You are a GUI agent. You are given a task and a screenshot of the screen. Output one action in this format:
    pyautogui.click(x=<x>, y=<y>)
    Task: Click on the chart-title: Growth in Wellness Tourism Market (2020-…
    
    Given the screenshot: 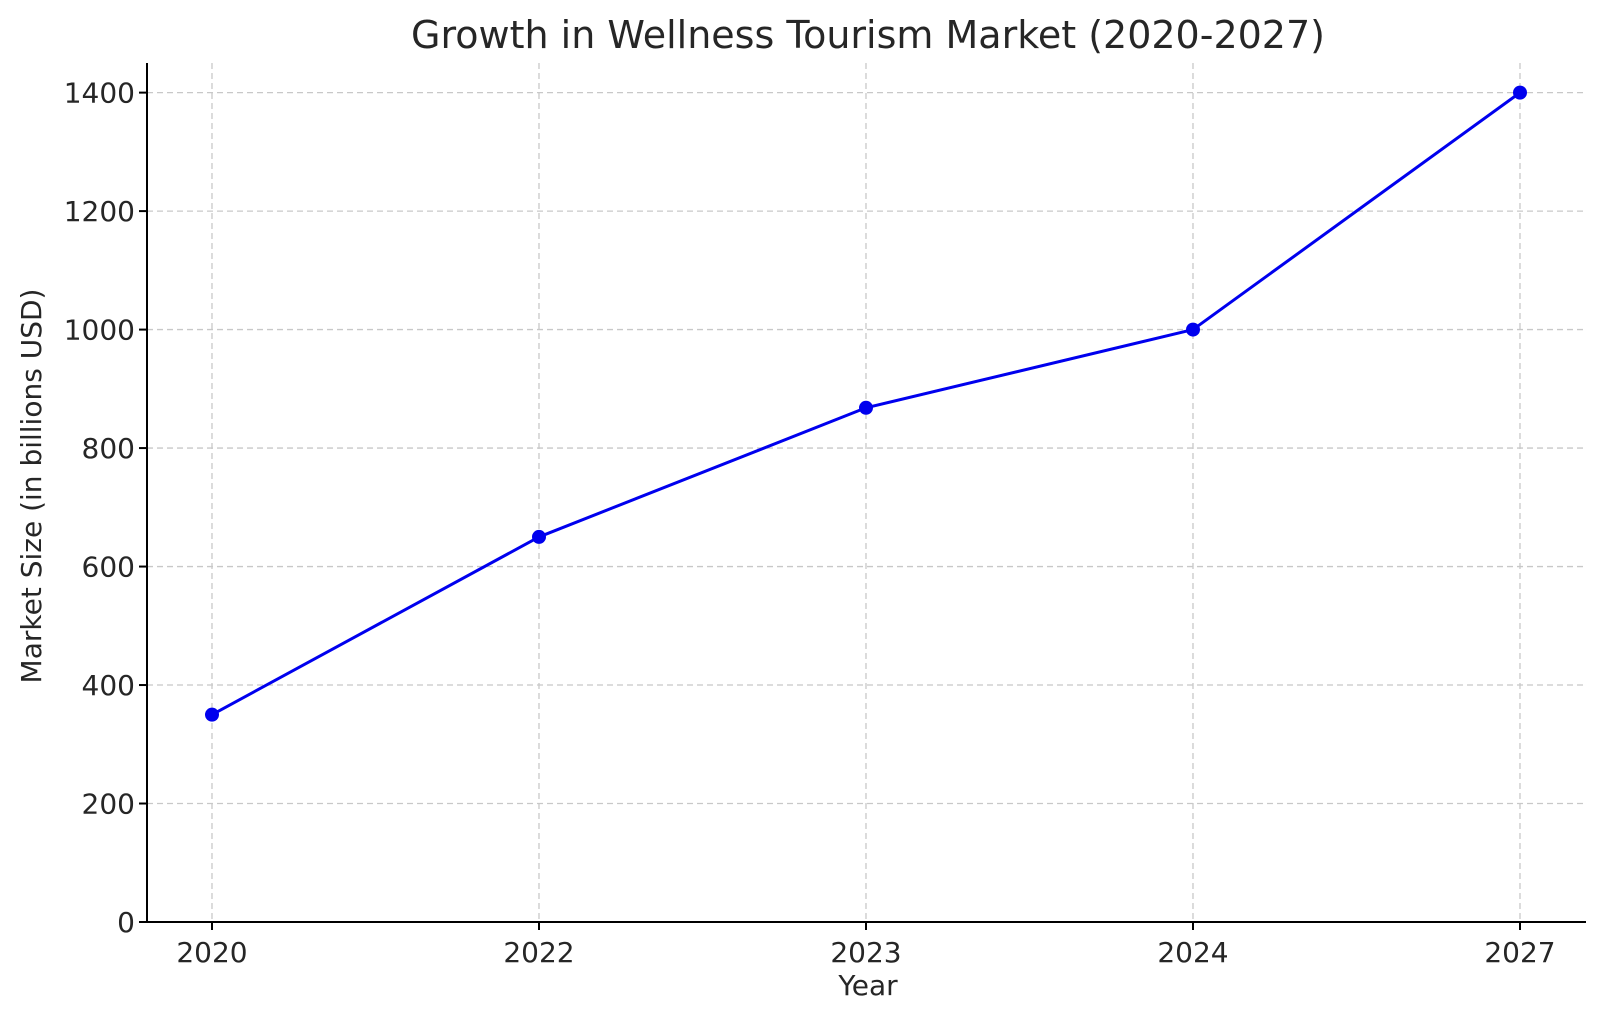 What is the action you would take?
    pyautogui.click(x=868, y=35)
    